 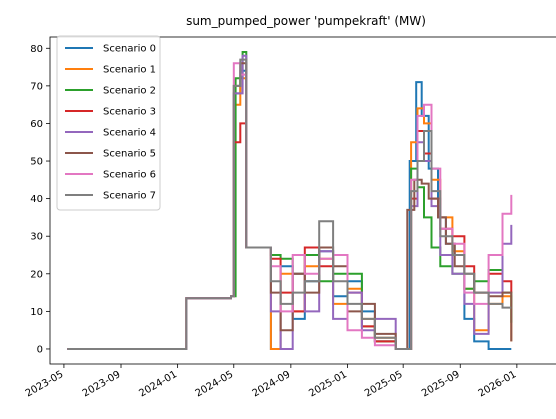 What do you see at coordinates (129, 49) in the screenshot?
I see `legend-label: Scenario 0` at bounding box center [129, 49].